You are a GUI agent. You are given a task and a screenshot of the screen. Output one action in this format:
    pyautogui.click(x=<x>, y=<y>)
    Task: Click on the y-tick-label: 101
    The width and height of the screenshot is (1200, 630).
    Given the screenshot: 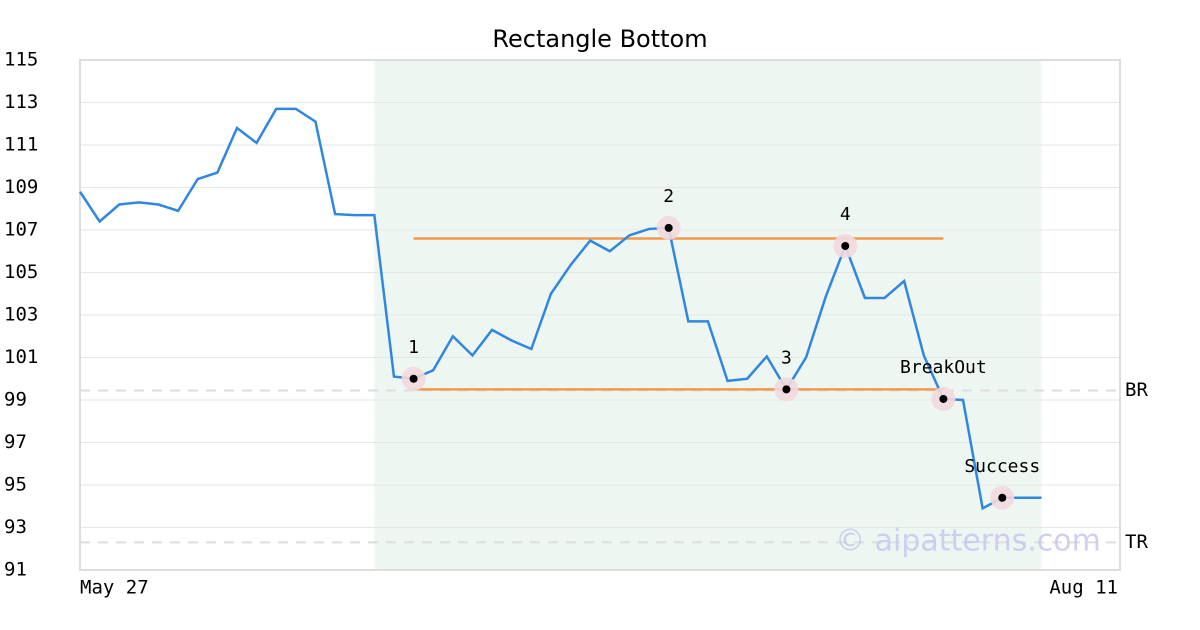 What is the action you would take?
    pyautogui.click(x=21, y=357)
    